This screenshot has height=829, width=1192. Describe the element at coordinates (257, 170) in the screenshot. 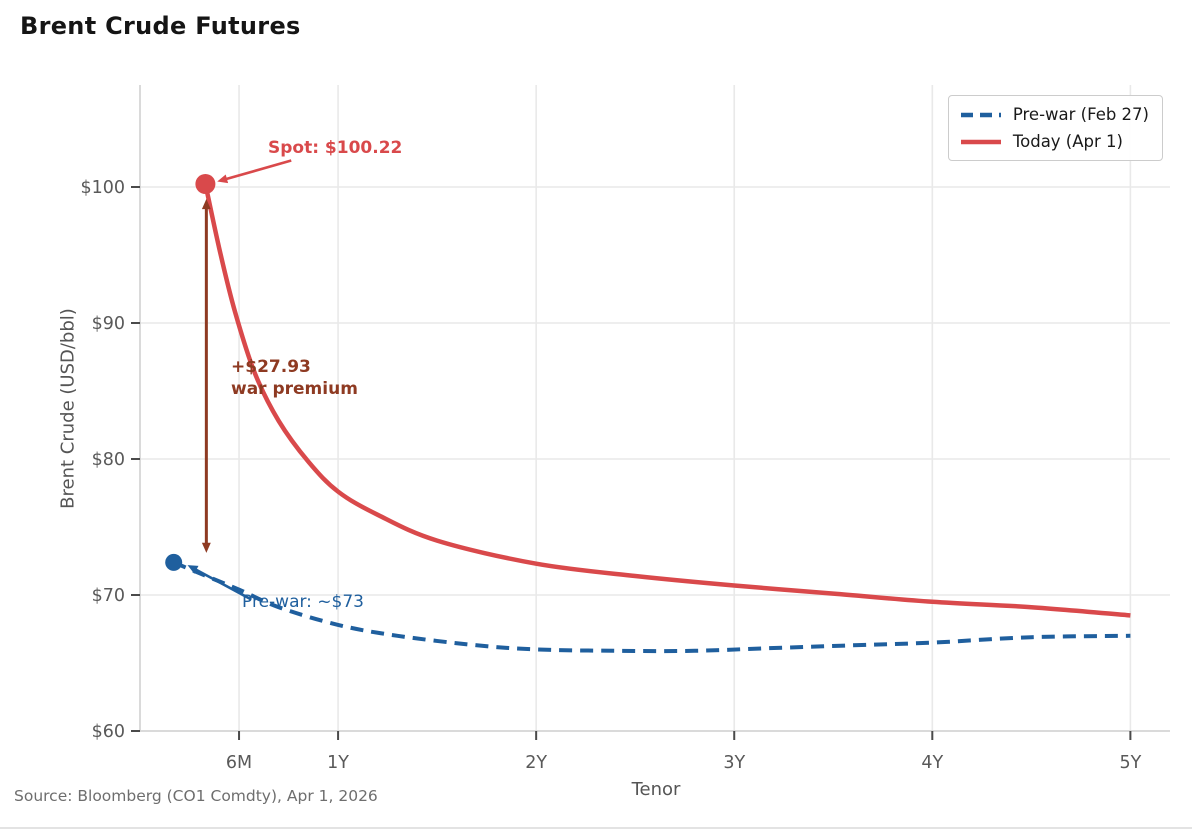

I see `spot-arrow` at that location.